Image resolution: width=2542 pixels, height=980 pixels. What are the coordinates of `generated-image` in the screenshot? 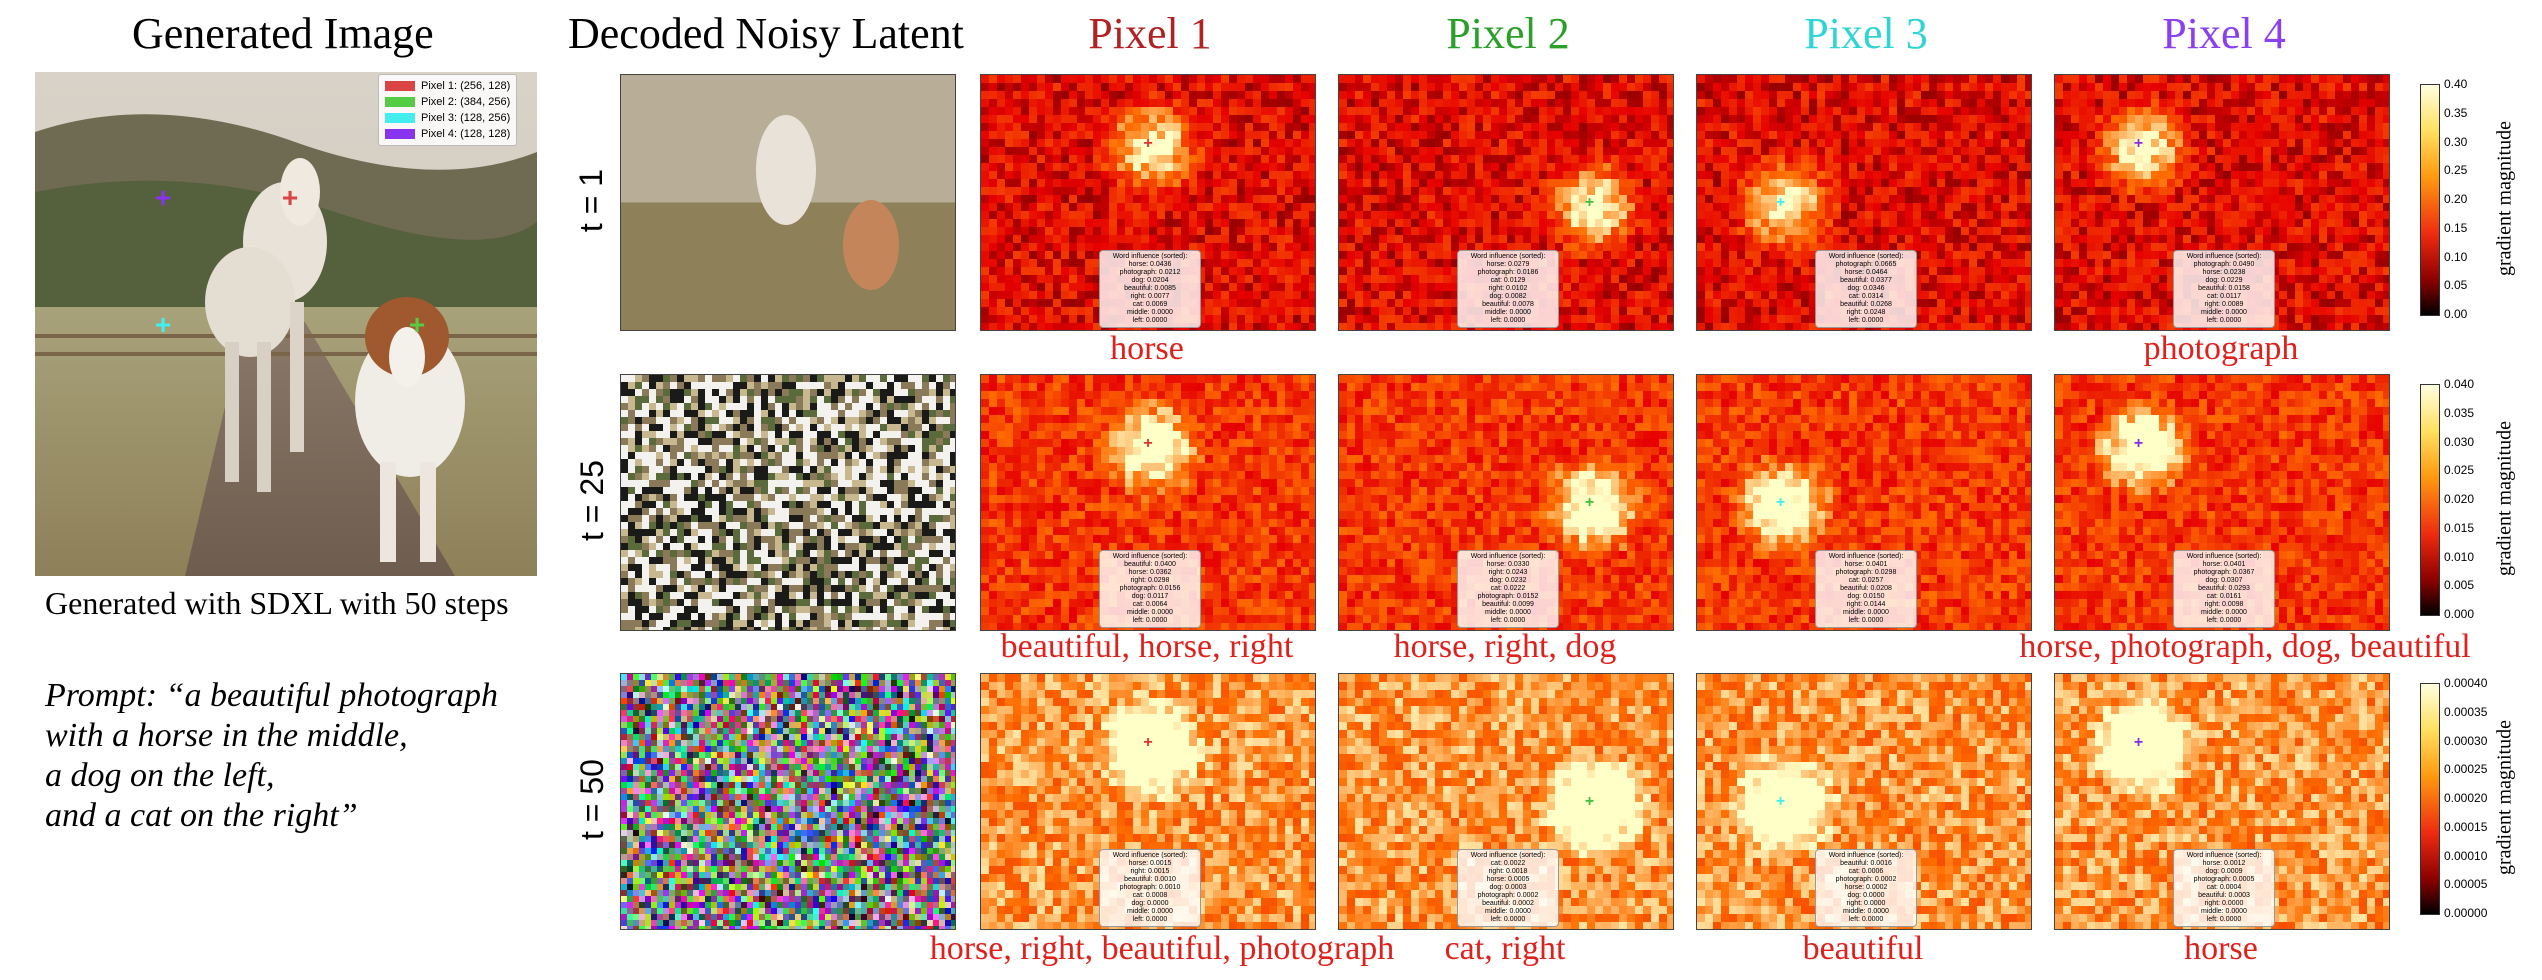 It's located at (286, 324).